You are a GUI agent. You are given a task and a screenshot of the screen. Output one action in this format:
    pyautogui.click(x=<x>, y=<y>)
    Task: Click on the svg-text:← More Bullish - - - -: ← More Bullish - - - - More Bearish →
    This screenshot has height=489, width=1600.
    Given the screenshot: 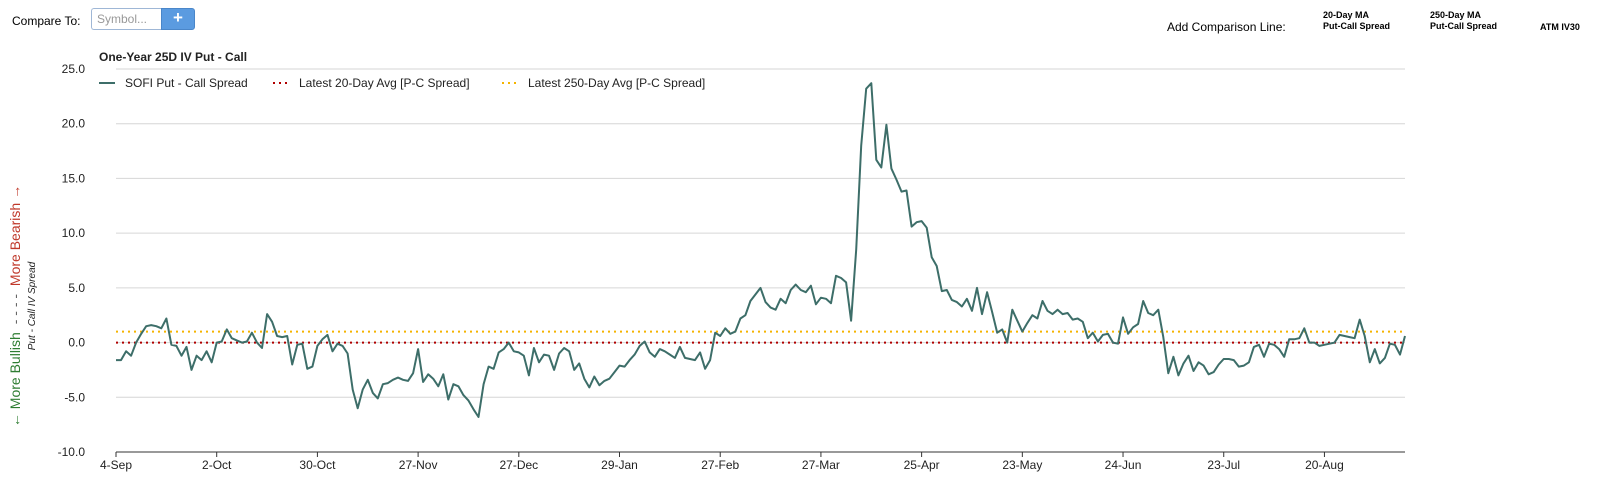 What is the action you would take?
    pyautogui.click(x=15, y=306)
    